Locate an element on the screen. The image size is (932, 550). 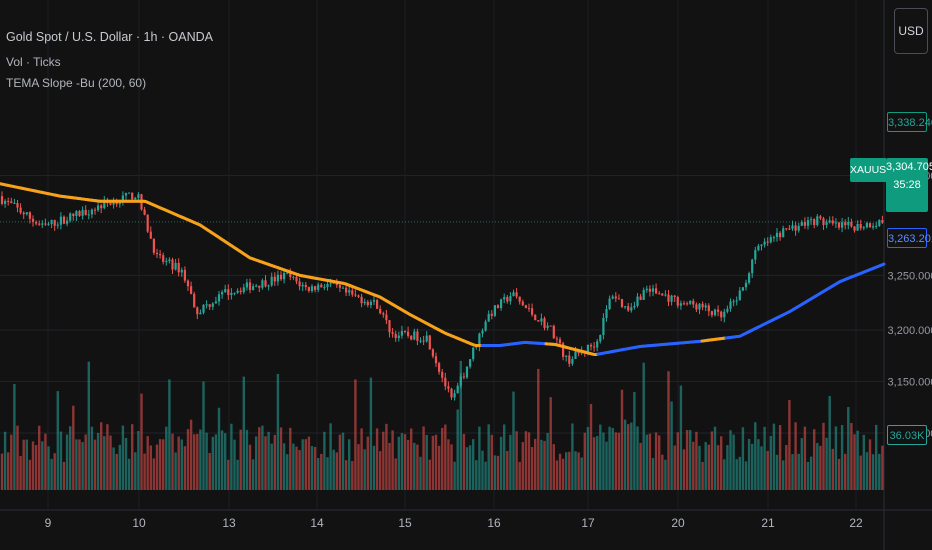
x-axis-tick-label: 21 is located at coordinates (768, 523).